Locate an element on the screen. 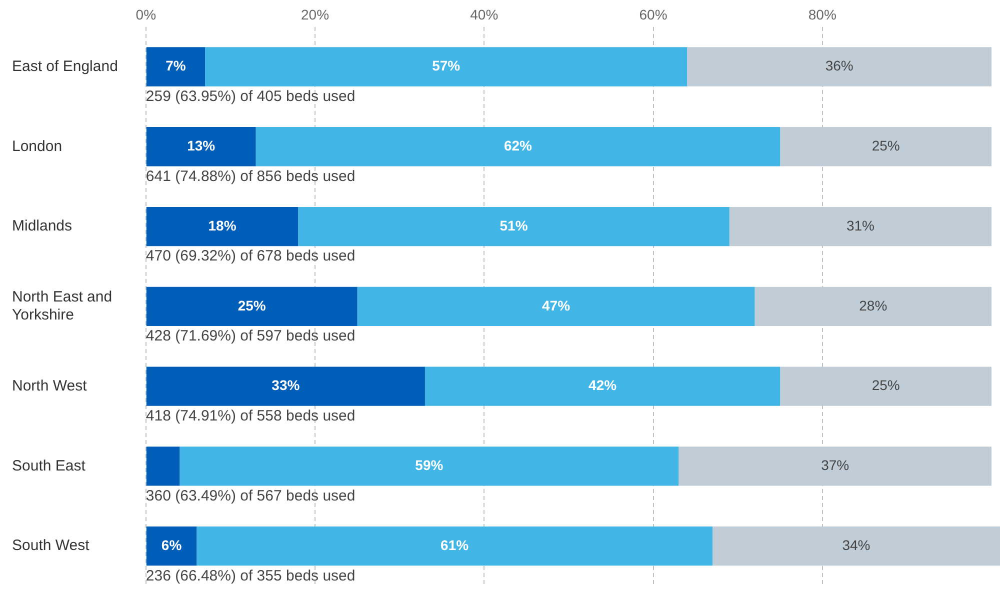 This screenshot has height=605, width=1000. x-tick-label: 40% is located at coordinates (484, 14).